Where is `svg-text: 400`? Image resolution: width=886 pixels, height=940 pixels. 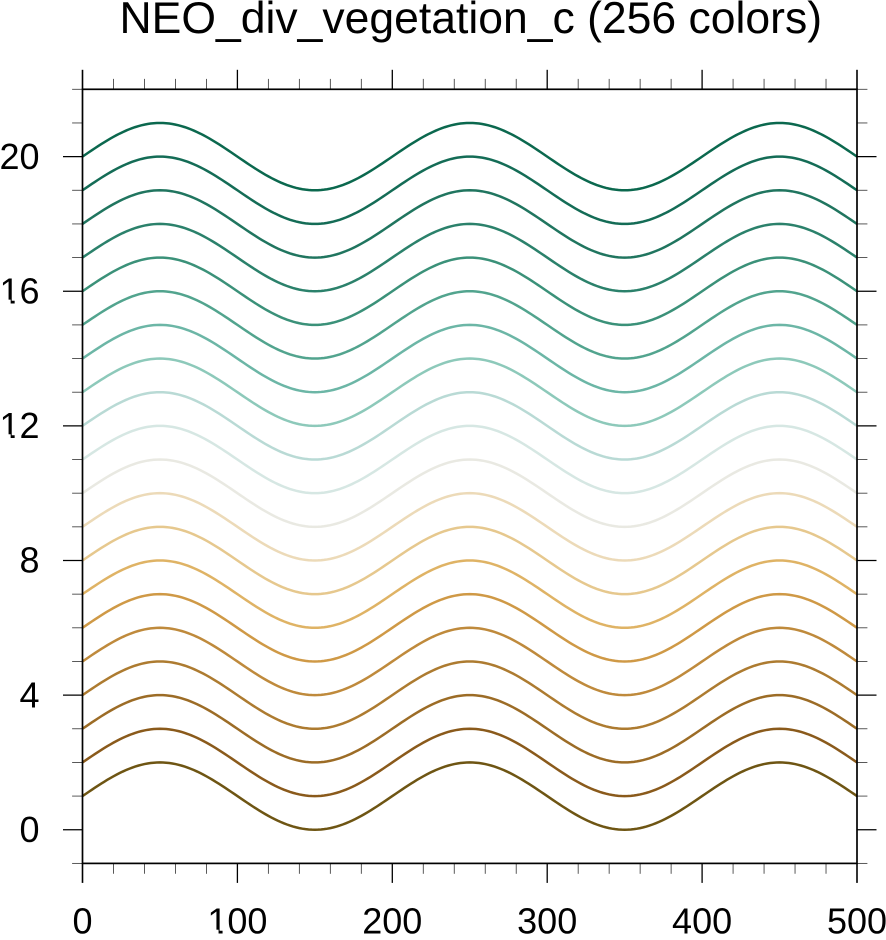
svg-text: 400 is located at coordinates (702, 918).